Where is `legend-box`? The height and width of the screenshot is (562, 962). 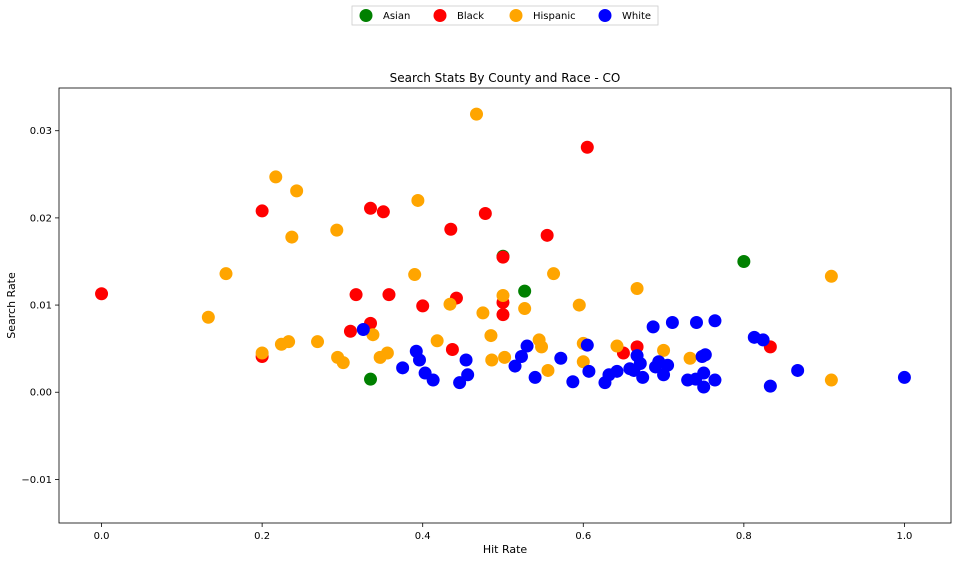
legend-box is located at coordinates (505, 15).